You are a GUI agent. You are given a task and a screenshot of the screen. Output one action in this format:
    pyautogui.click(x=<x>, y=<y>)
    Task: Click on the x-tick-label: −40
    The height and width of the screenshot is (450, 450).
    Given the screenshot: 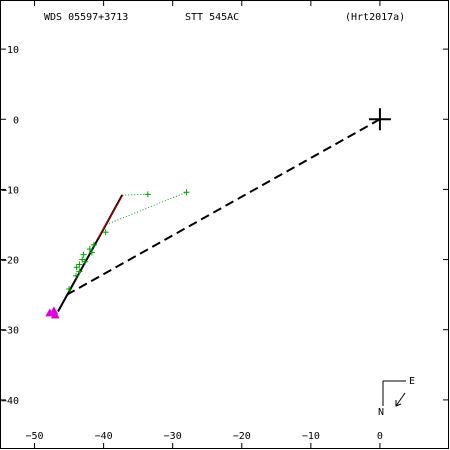 What is the action you would take?
    pyautogui.click(x=104, y=436)
    